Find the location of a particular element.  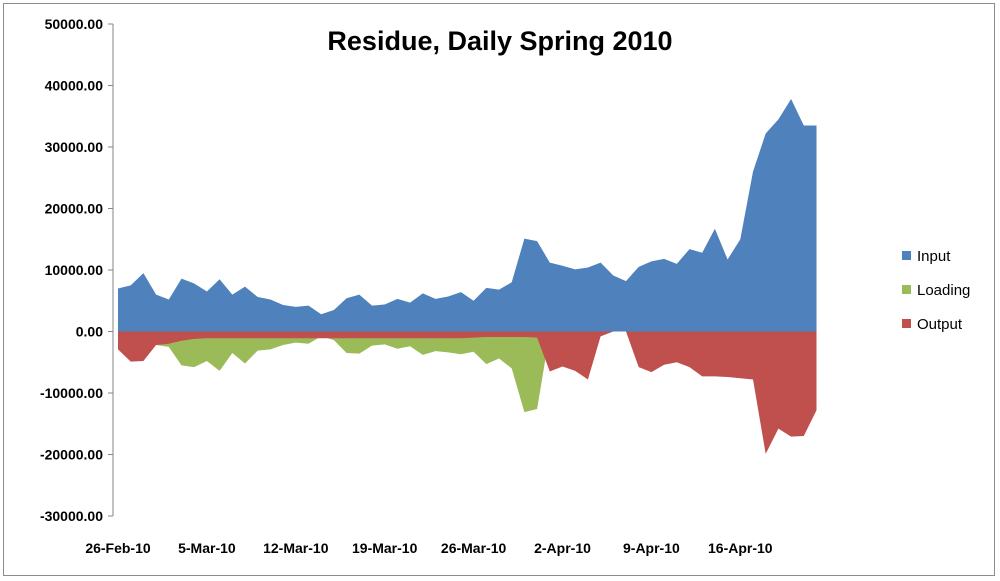

x-tick-label: 26-Mar-10 is located at coordinates (474, 548).